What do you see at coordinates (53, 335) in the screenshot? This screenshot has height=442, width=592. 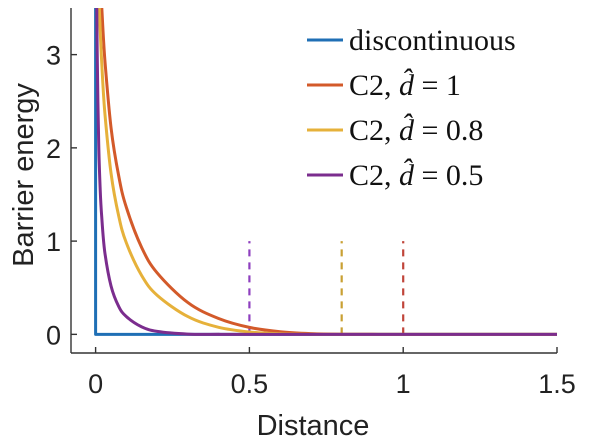 I see `y-tick-label: 0` at bounding box center [53, 335].